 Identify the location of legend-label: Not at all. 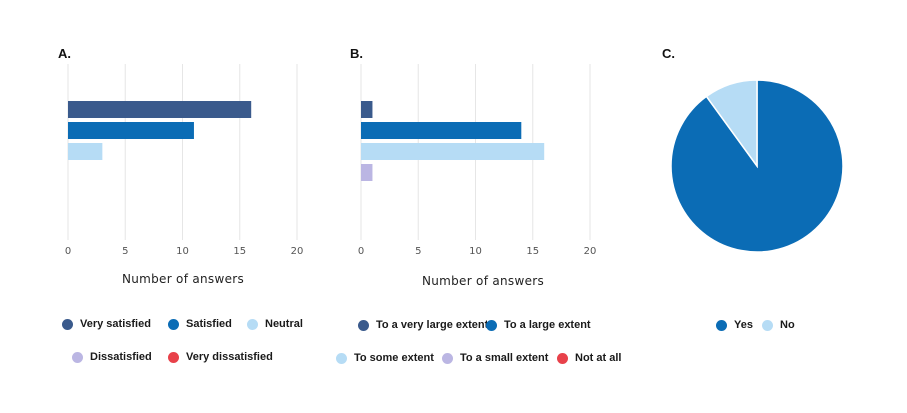
(598, 358).